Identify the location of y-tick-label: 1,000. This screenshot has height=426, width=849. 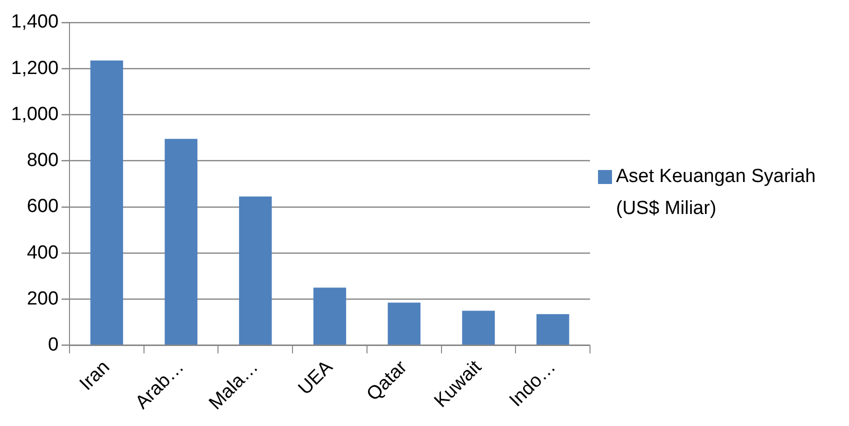
(35, 114).